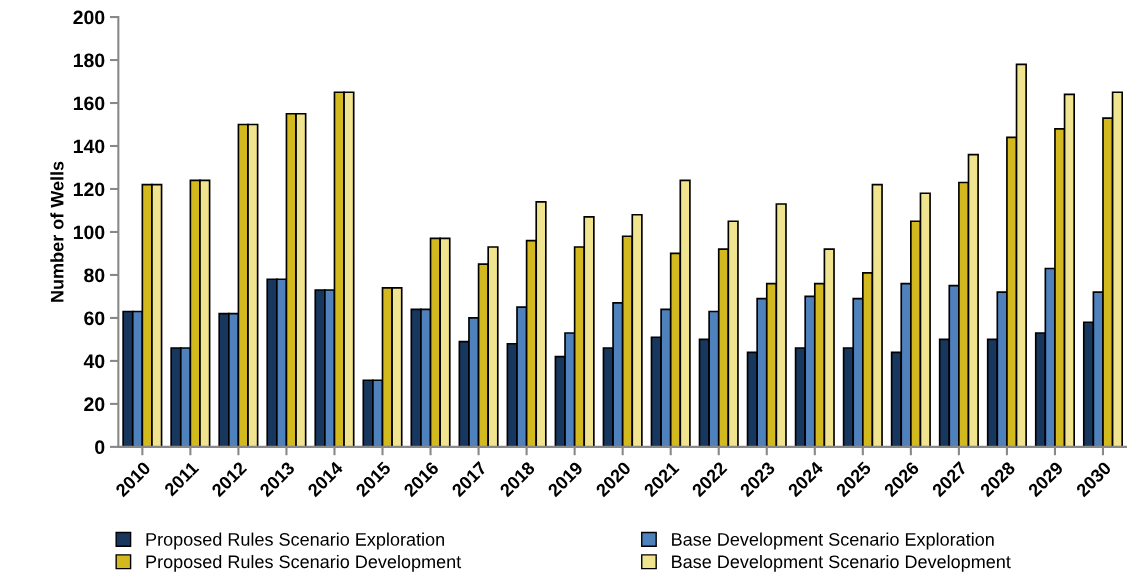 Image resolution: width=1127 pixels, height=588 pixels. What do you see at coordinates (94, 404) in the screenshot?
I see `y-tick-label: 20` at bounding box center [94, 404].